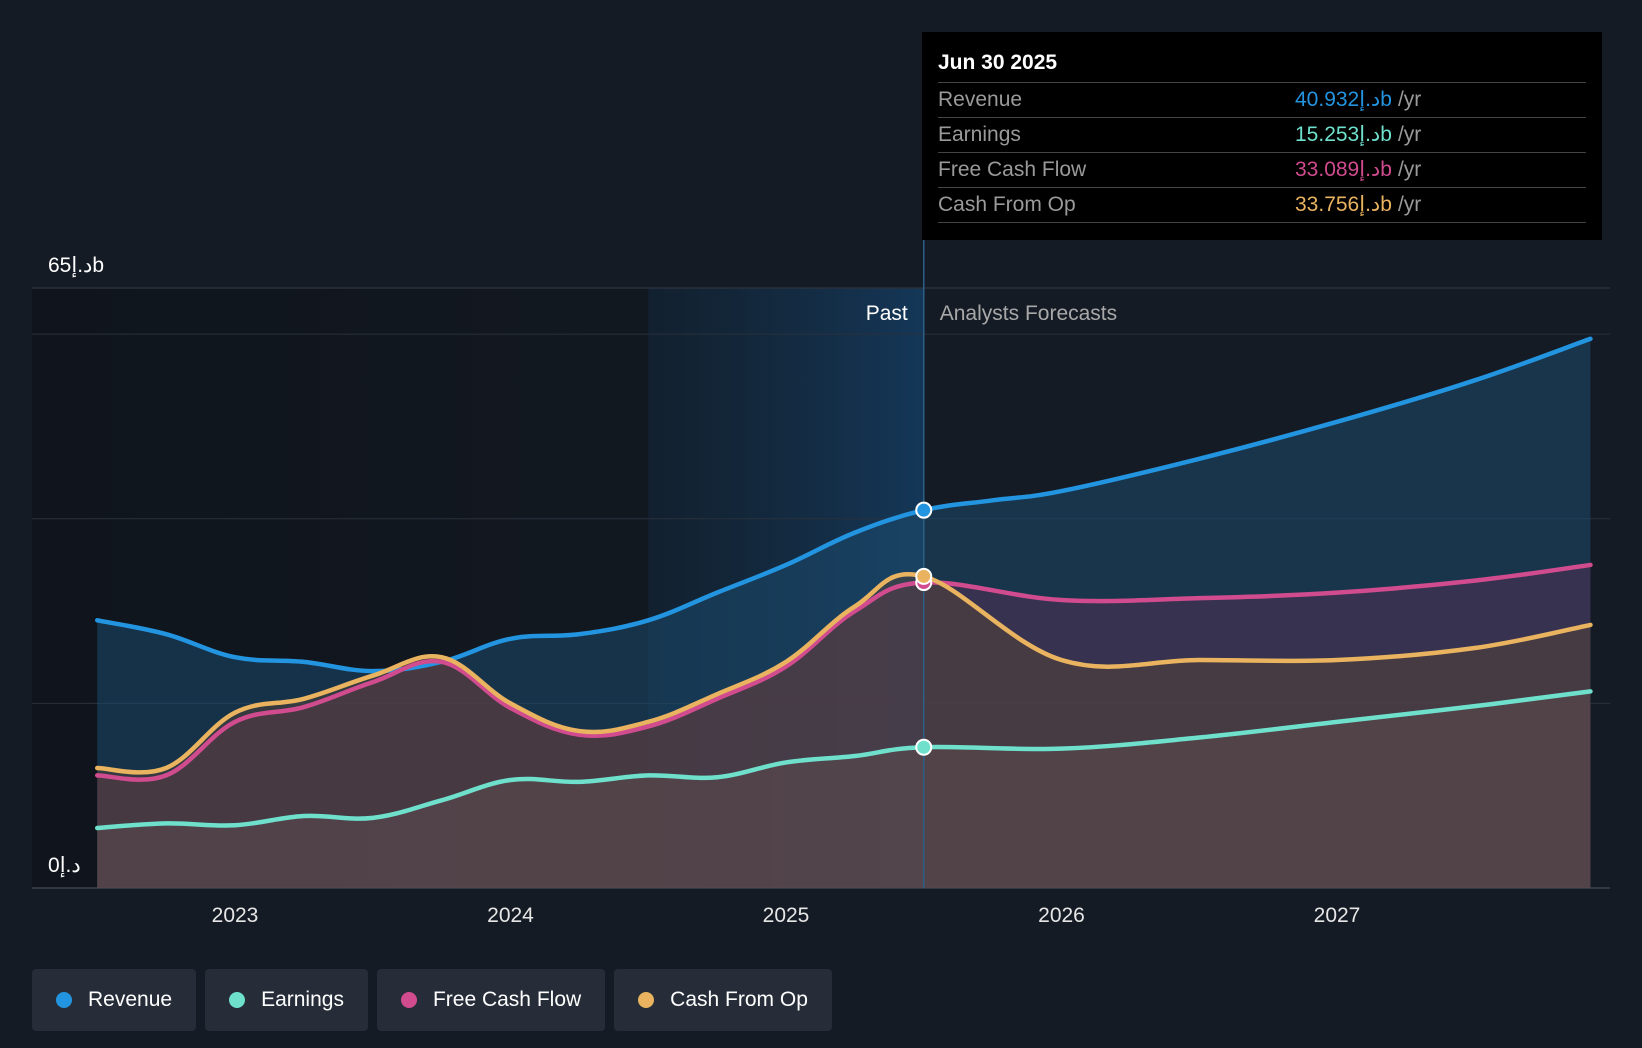 The image size is (1642, 1048). Describe the element at coordinates (1343, 204) in the screenshot. I see `tooltip-value: د.إ33.756b` at that location.